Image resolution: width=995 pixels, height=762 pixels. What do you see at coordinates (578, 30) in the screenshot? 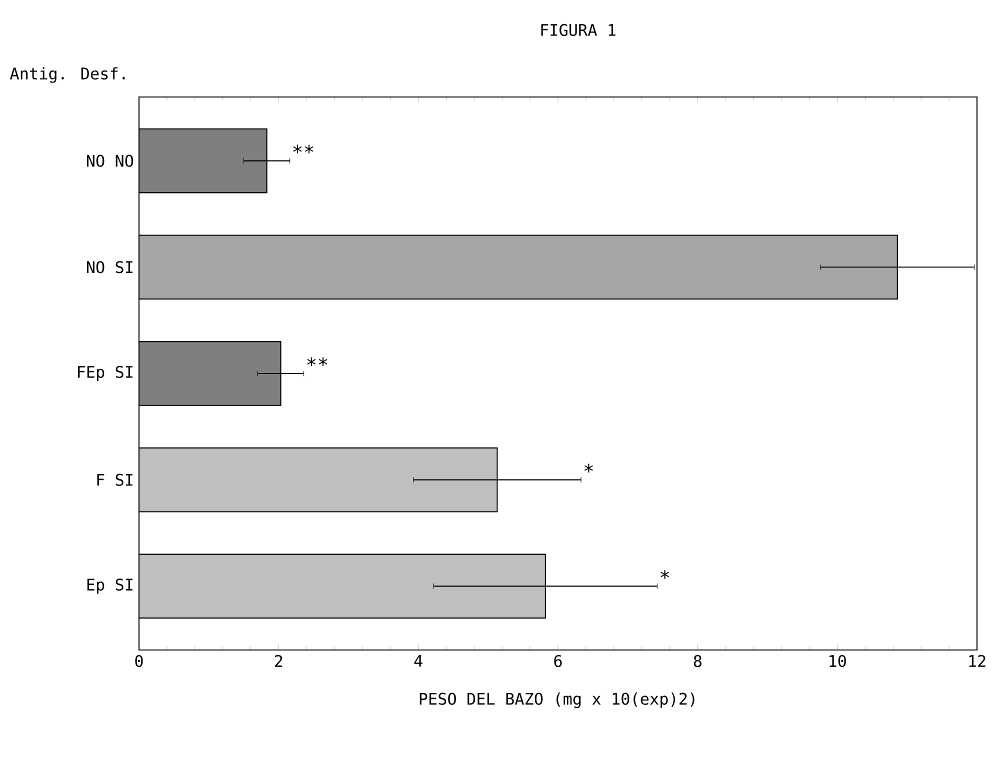
I see `chart-title: FIGURA 1` at bounding box center [578, 30].